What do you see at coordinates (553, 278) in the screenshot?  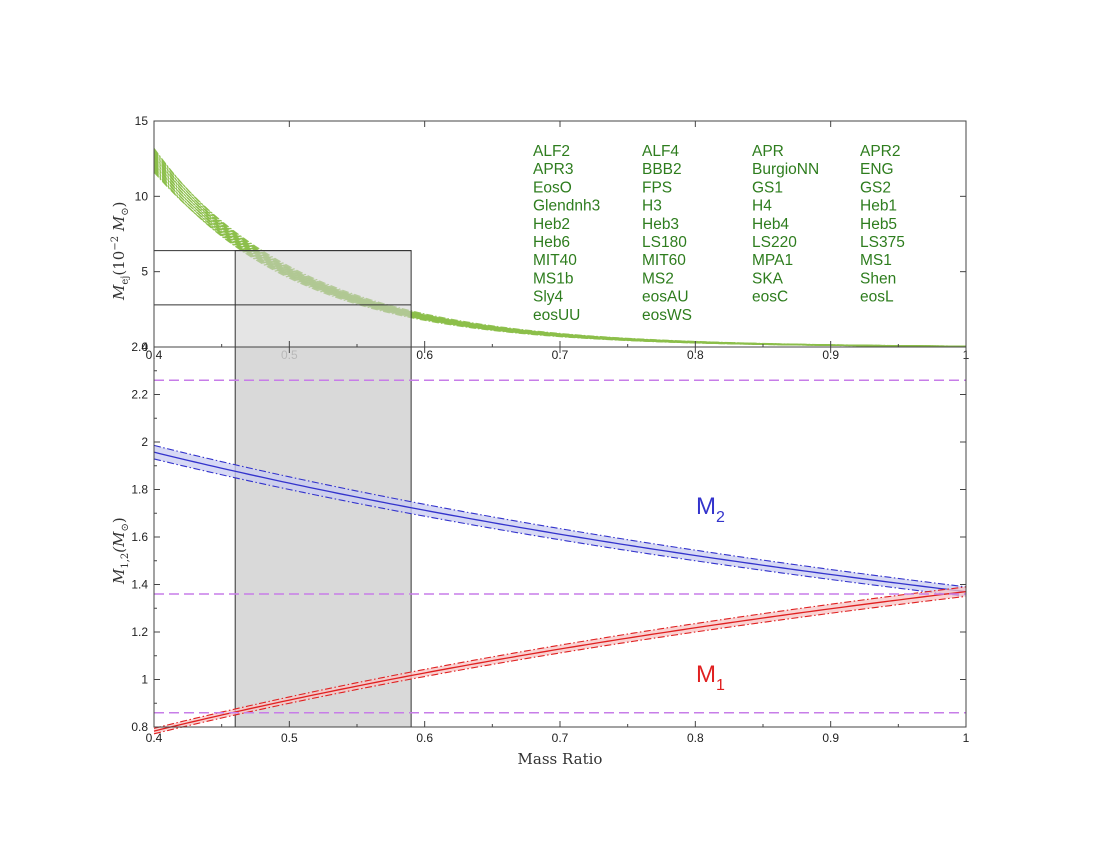 I see `eos-legend-entry: MS1b` at bounding box center [553, 278].